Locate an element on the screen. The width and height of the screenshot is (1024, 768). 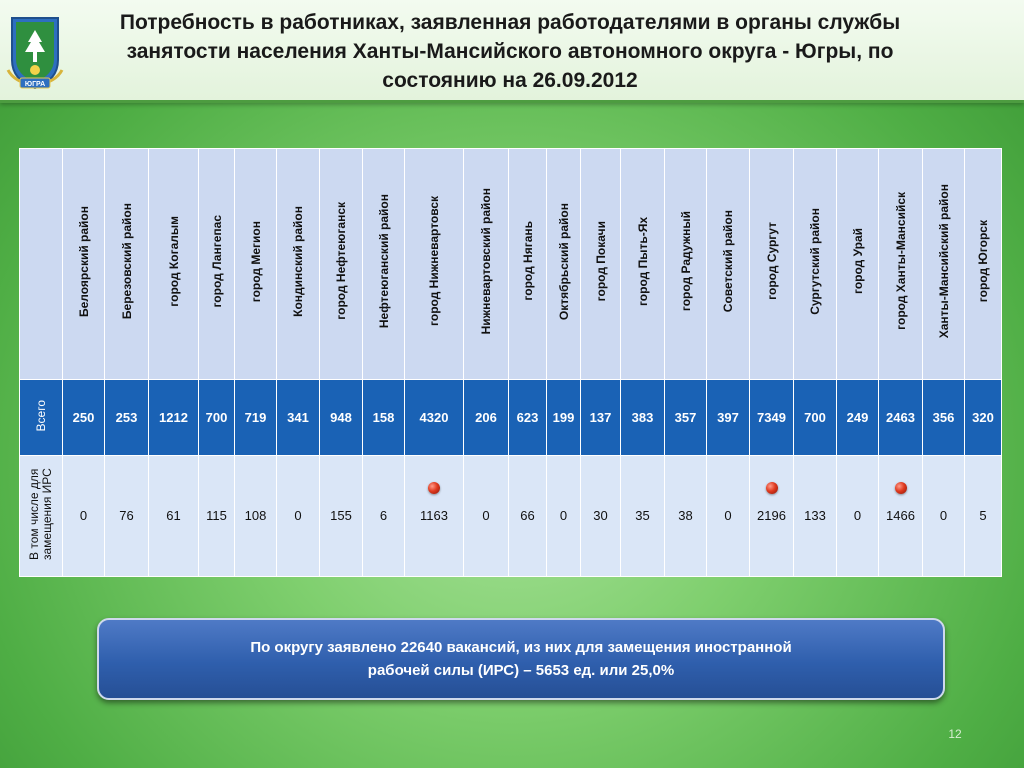
cell-irs-value: 6 is located at coordinates (383, 516).